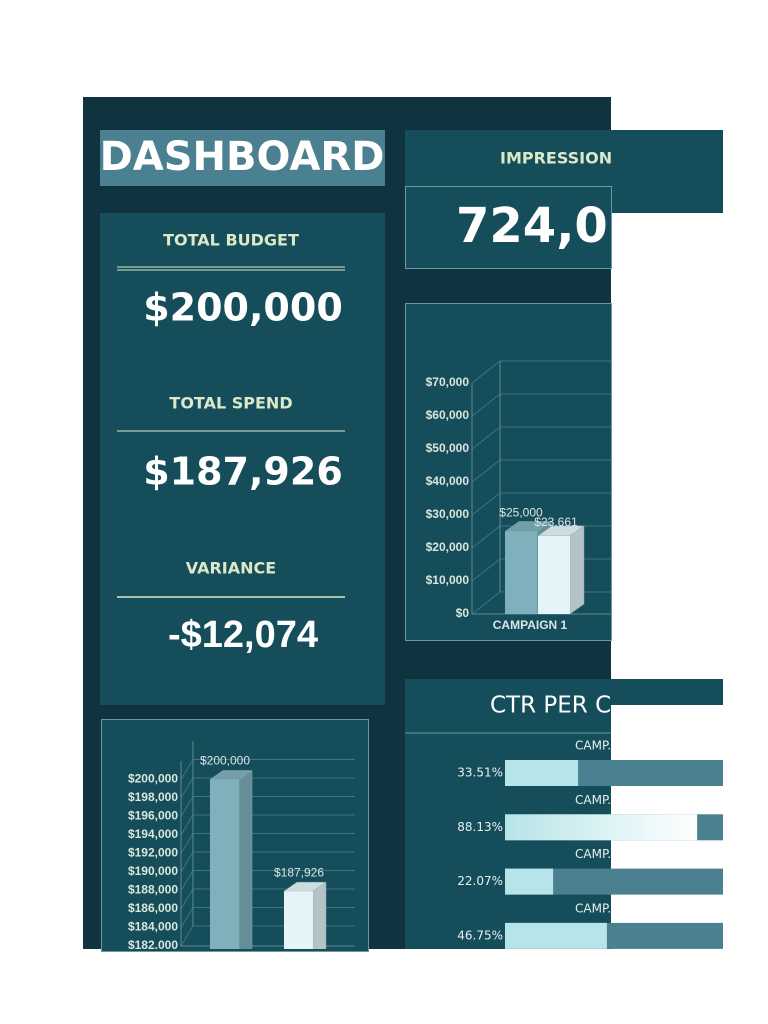 Image resolution: width=768 pixels, height=1024 pixels. I want to click on y-tick-label: $20,000, so click(448, 547).